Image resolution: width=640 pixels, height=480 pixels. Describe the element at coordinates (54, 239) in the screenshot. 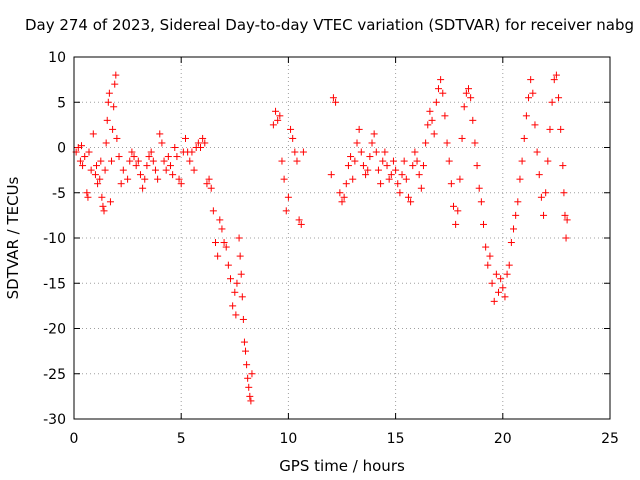

I see `y-tick-label: -10` at that location.